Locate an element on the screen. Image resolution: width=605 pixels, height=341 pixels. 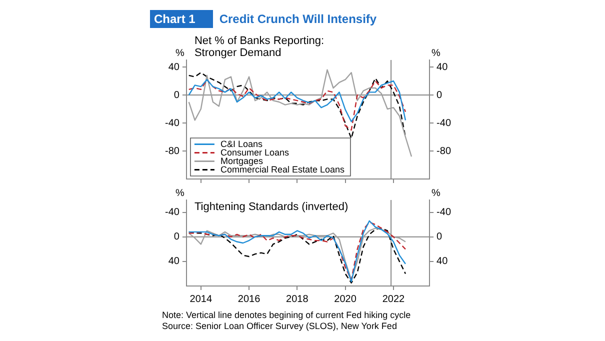
y-tick-label: -80 is located at coordinates (172, 151).